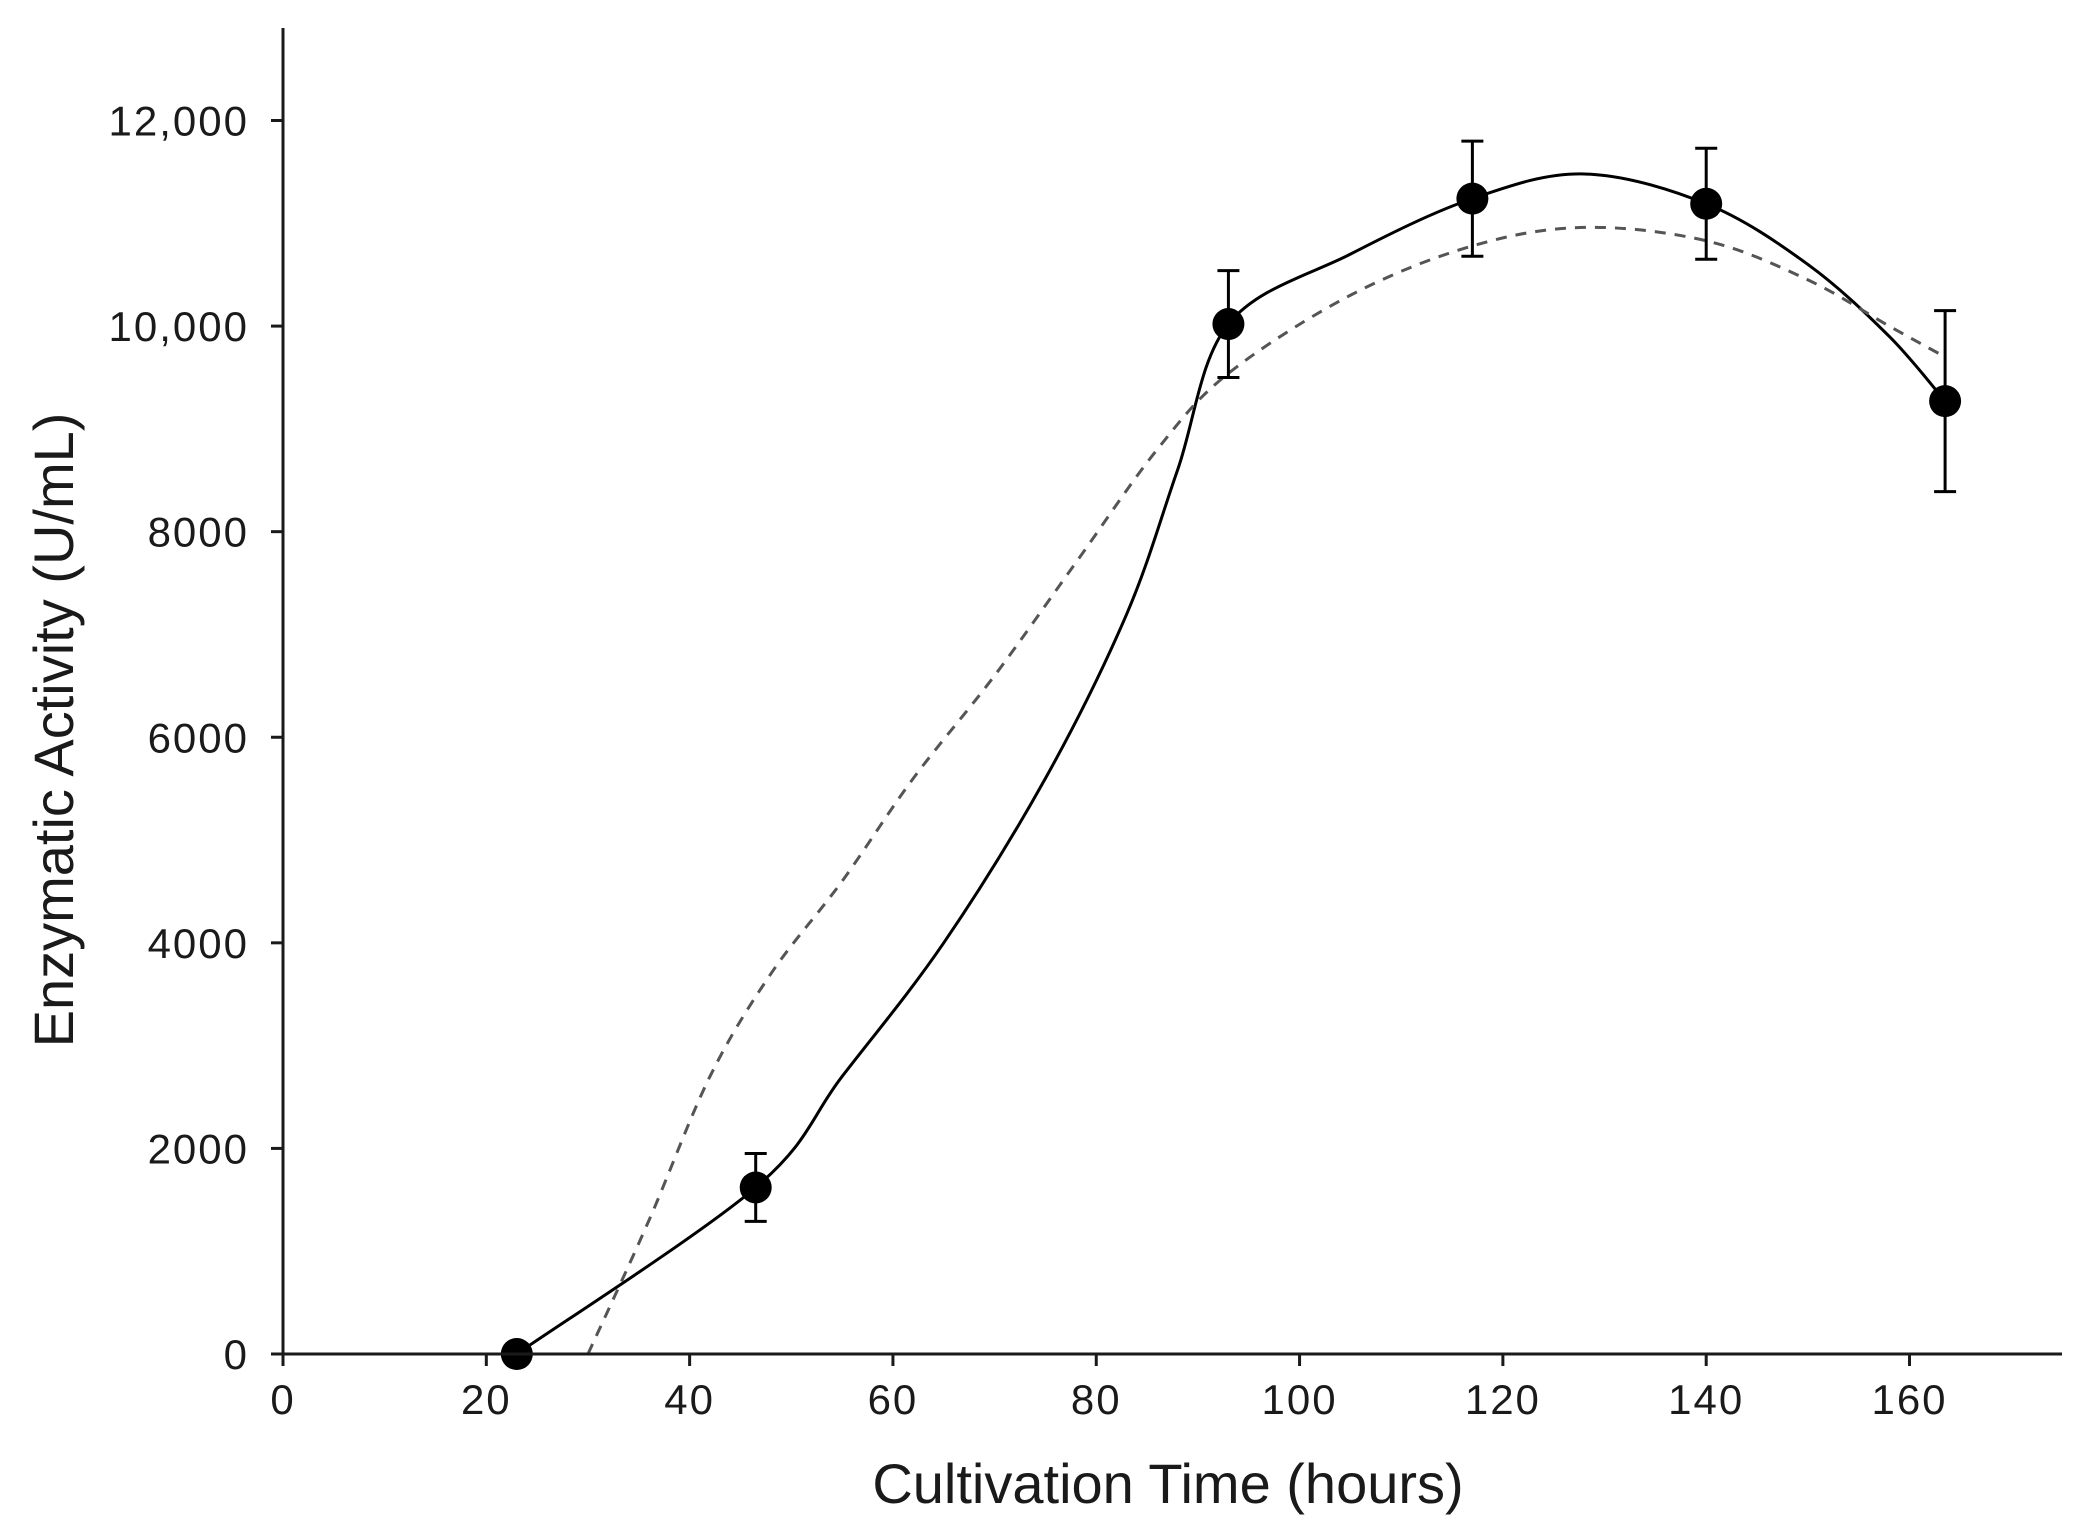 The image size is (2079, 1538). Describe the element at coordinates (282, 1399) in the screenshot. I see `x-tick-label: 0` at that location.